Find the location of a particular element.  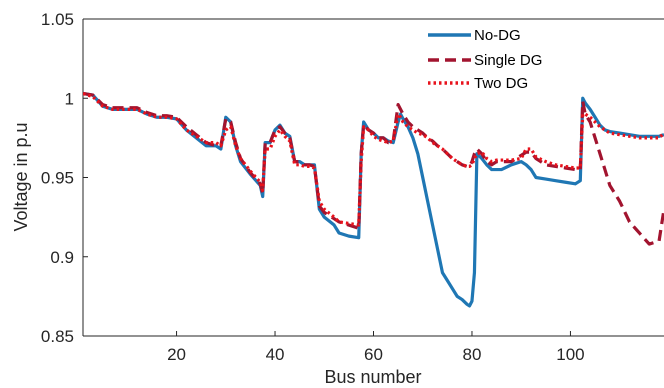

legend-label-no-dg: No-DG is located at coordinates (497, 35).